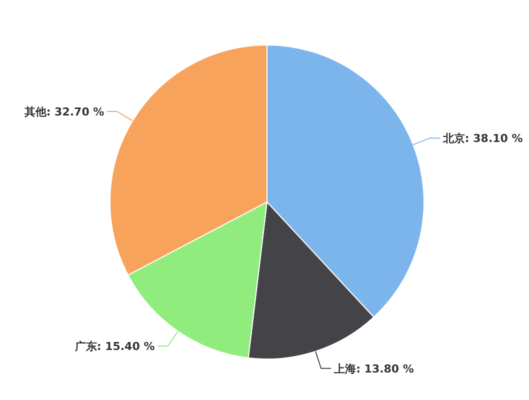 The width and height of the screenshot is (529, 400). Describe the element at coordinates (373, 369) in the screenshot. I see `slice-label: 上海: 13.80 %` at that location.